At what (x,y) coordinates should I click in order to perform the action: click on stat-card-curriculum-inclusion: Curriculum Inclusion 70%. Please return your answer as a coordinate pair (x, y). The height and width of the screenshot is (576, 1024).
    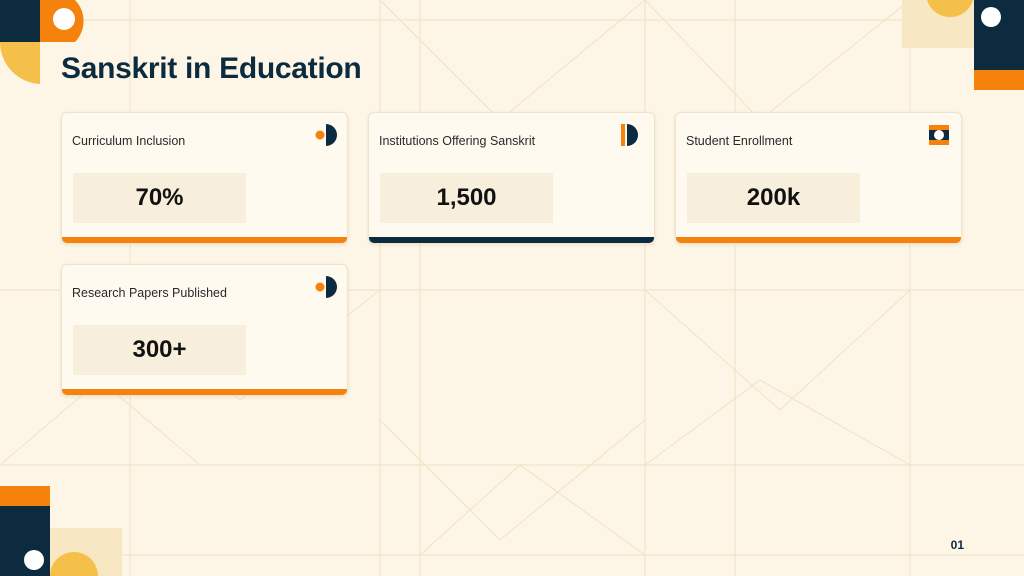
    Looking at the image, I should click on (204, 178).